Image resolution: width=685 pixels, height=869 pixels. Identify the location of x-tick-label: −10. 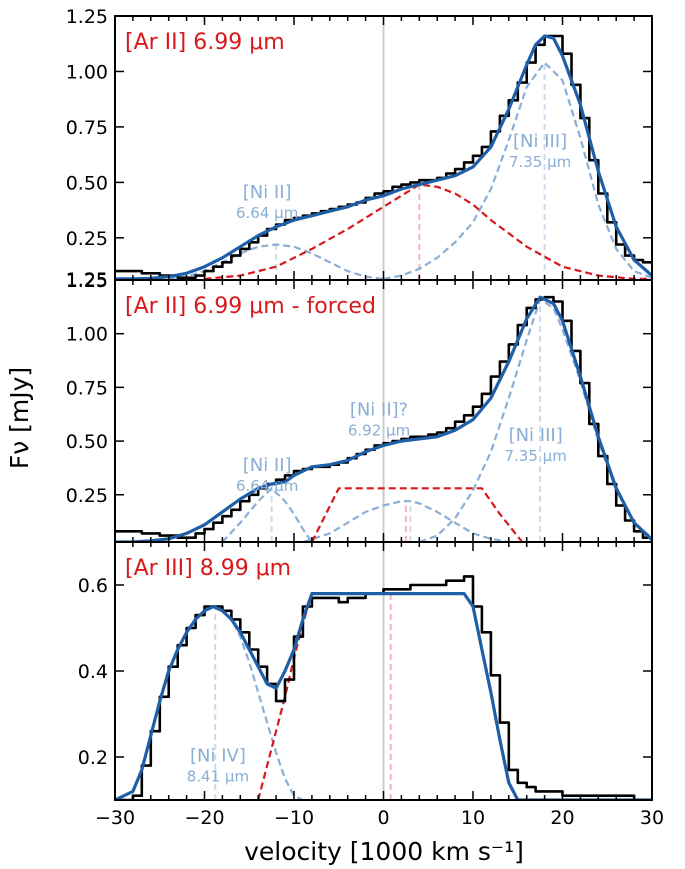
(294, 818).